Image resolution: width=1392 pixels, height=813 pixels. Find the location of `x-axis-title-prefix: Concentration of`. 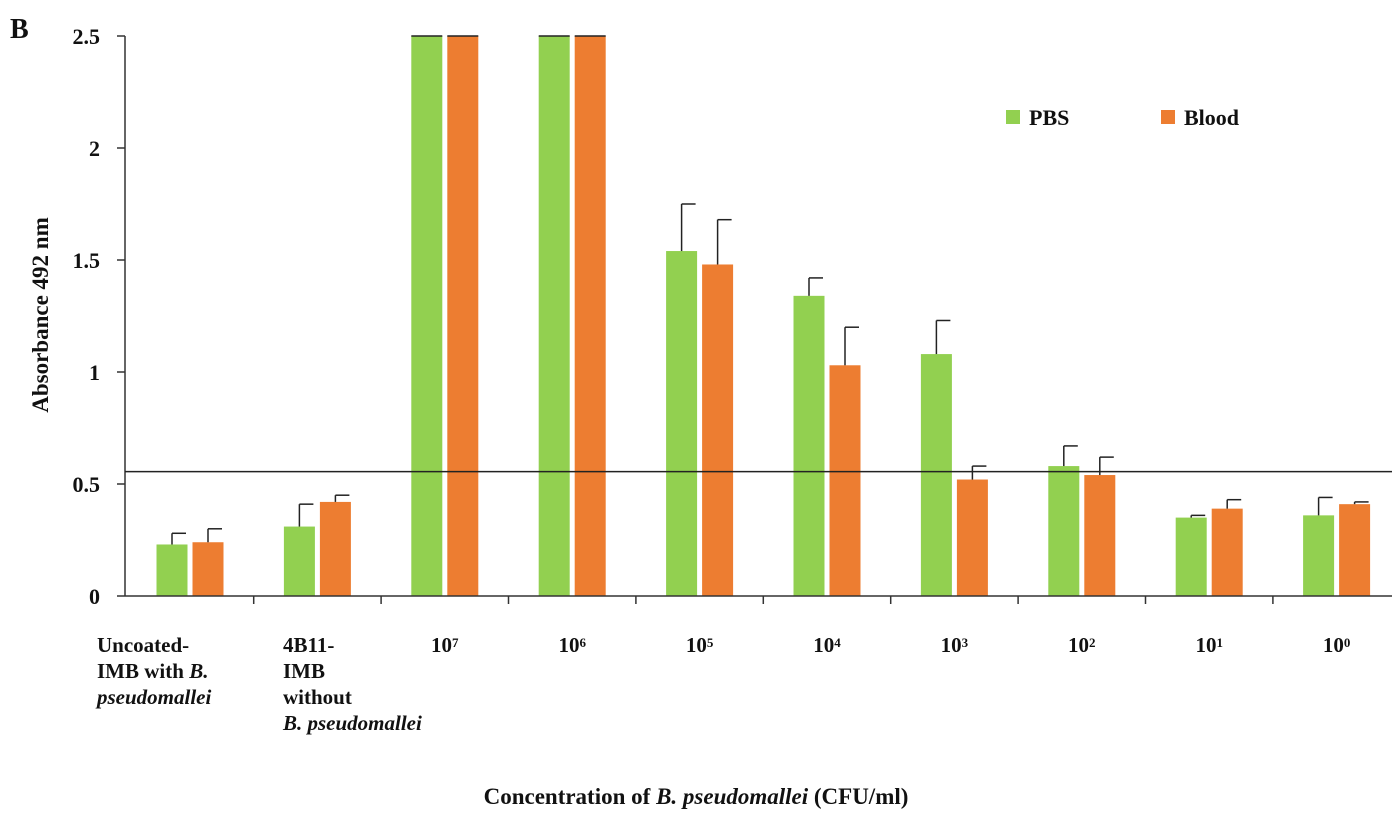

x-axis-title-prefix: Concentration of is located at coordinates (570, 796).